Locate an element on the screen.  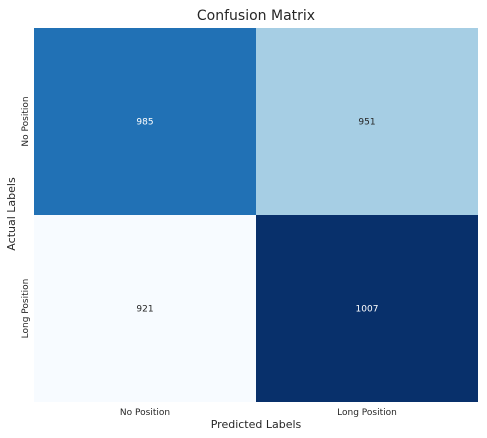
cell-value-r0-c1: 951 is located at coordinates (366, 123).